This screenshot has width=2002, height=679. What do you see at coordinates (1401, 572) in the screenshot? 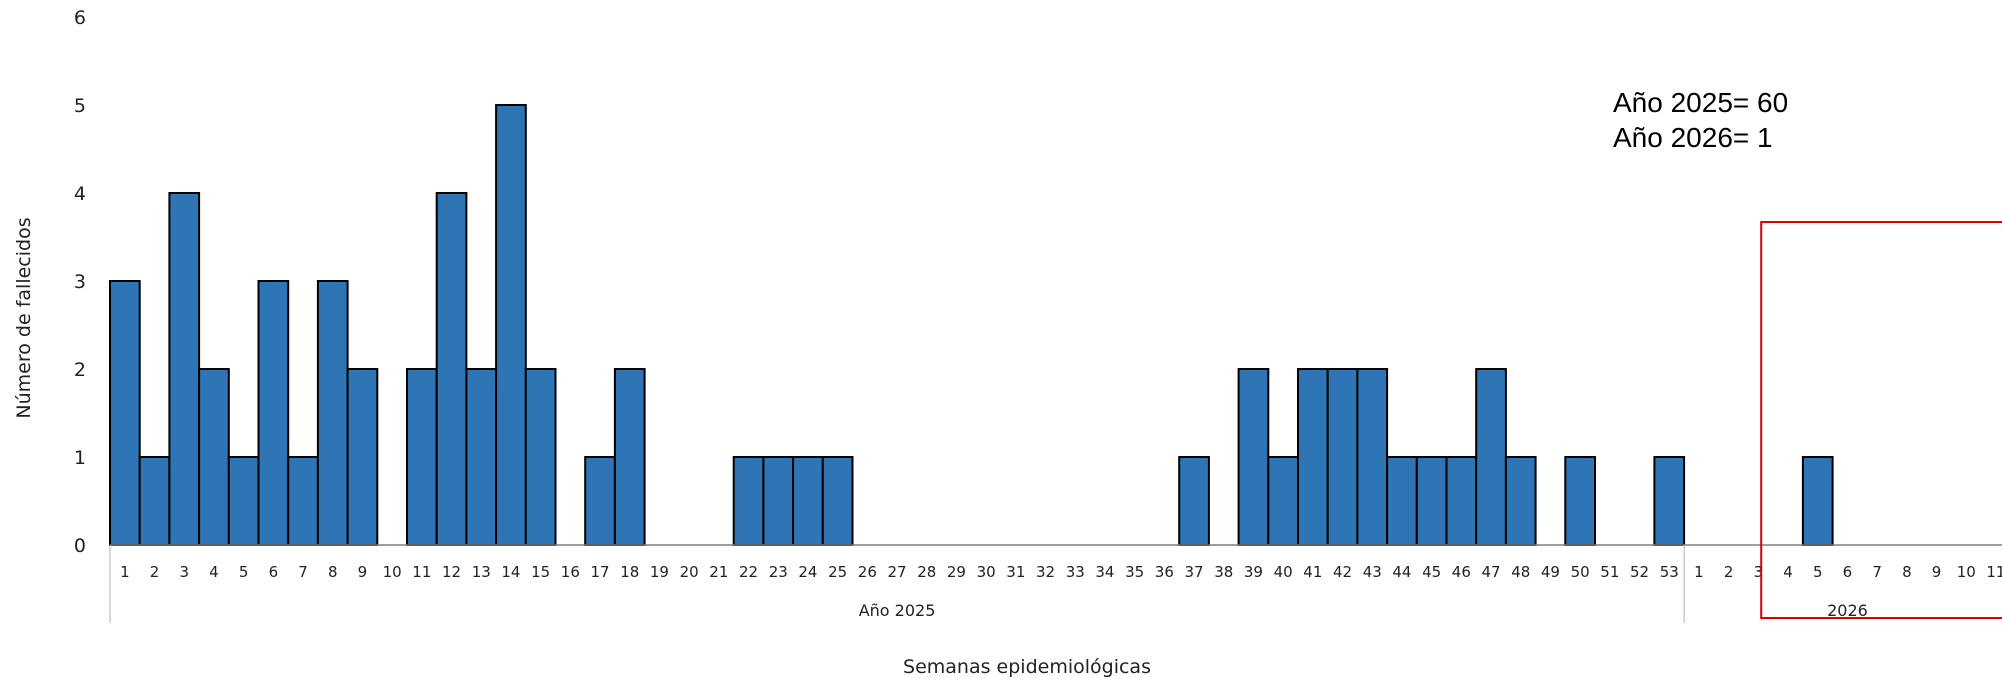
I see `x-tick-label: 44` at bounding box center [1401, 572].